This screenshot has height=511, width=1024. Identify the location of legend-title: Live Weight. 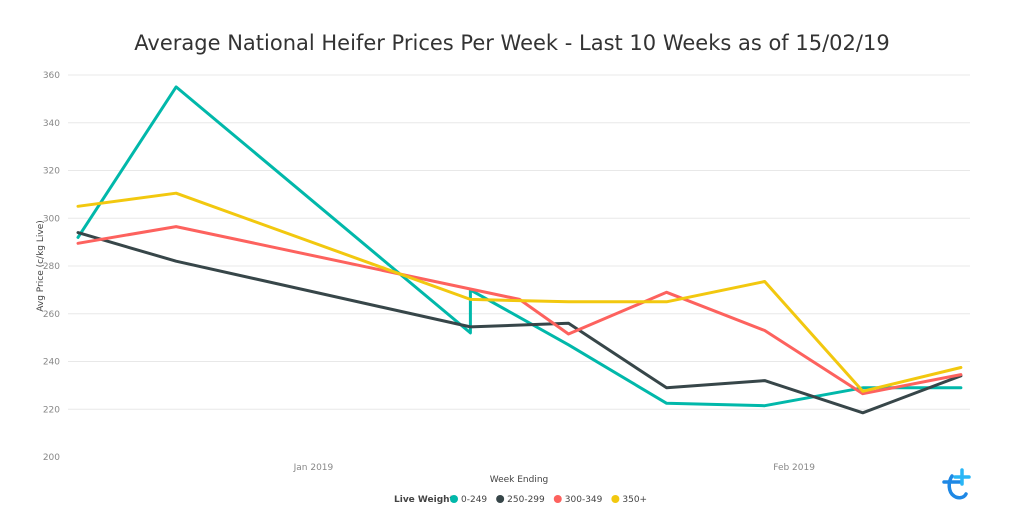
(424, 500).